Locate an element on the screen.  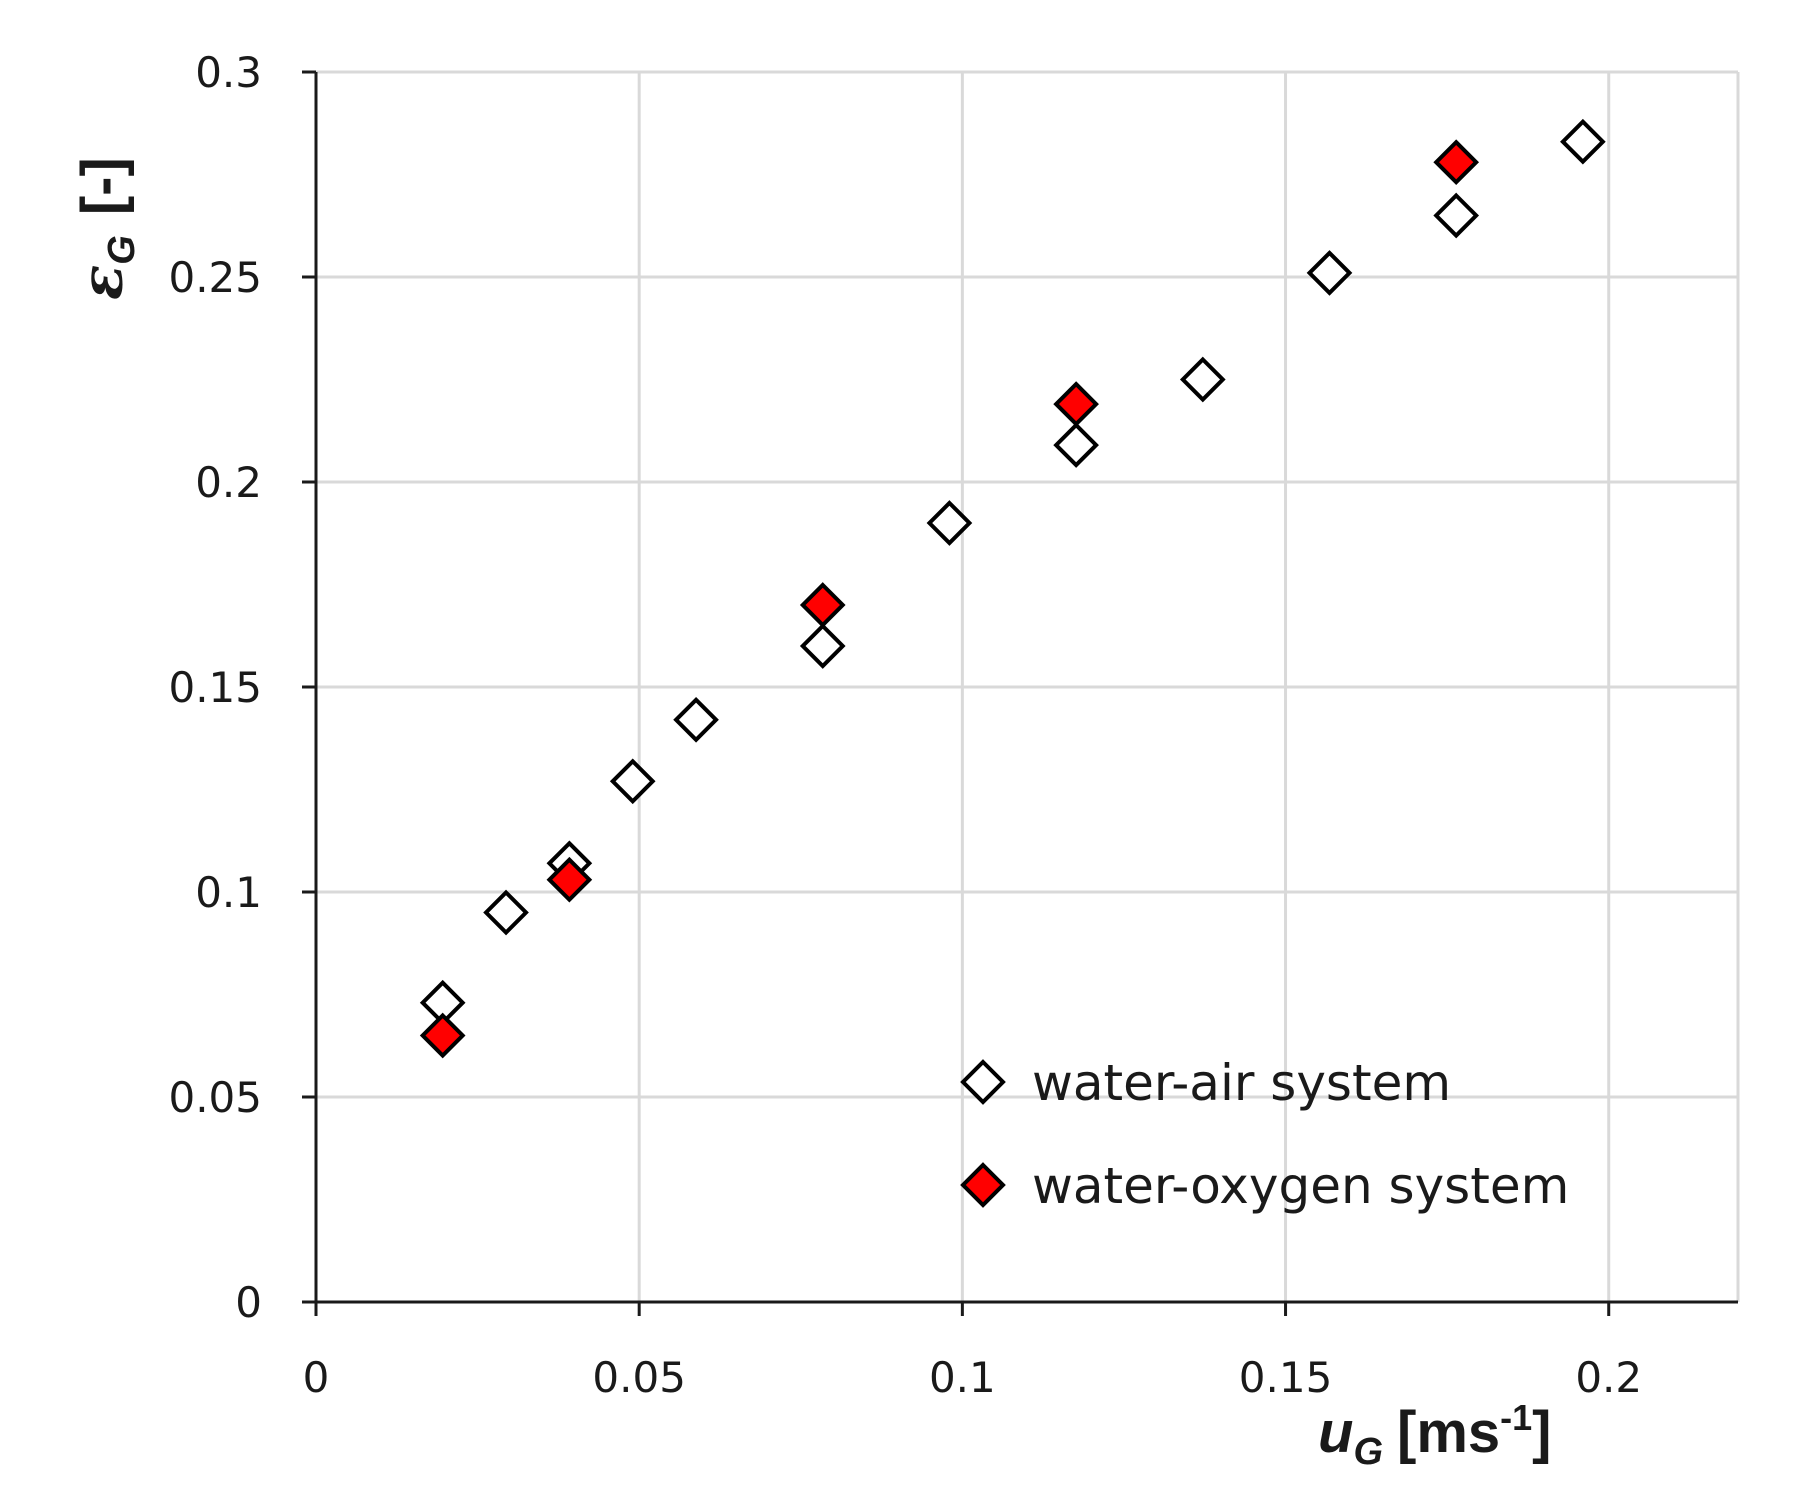
y-tick-label: 0.05 is located at coordinates (215, 1097).